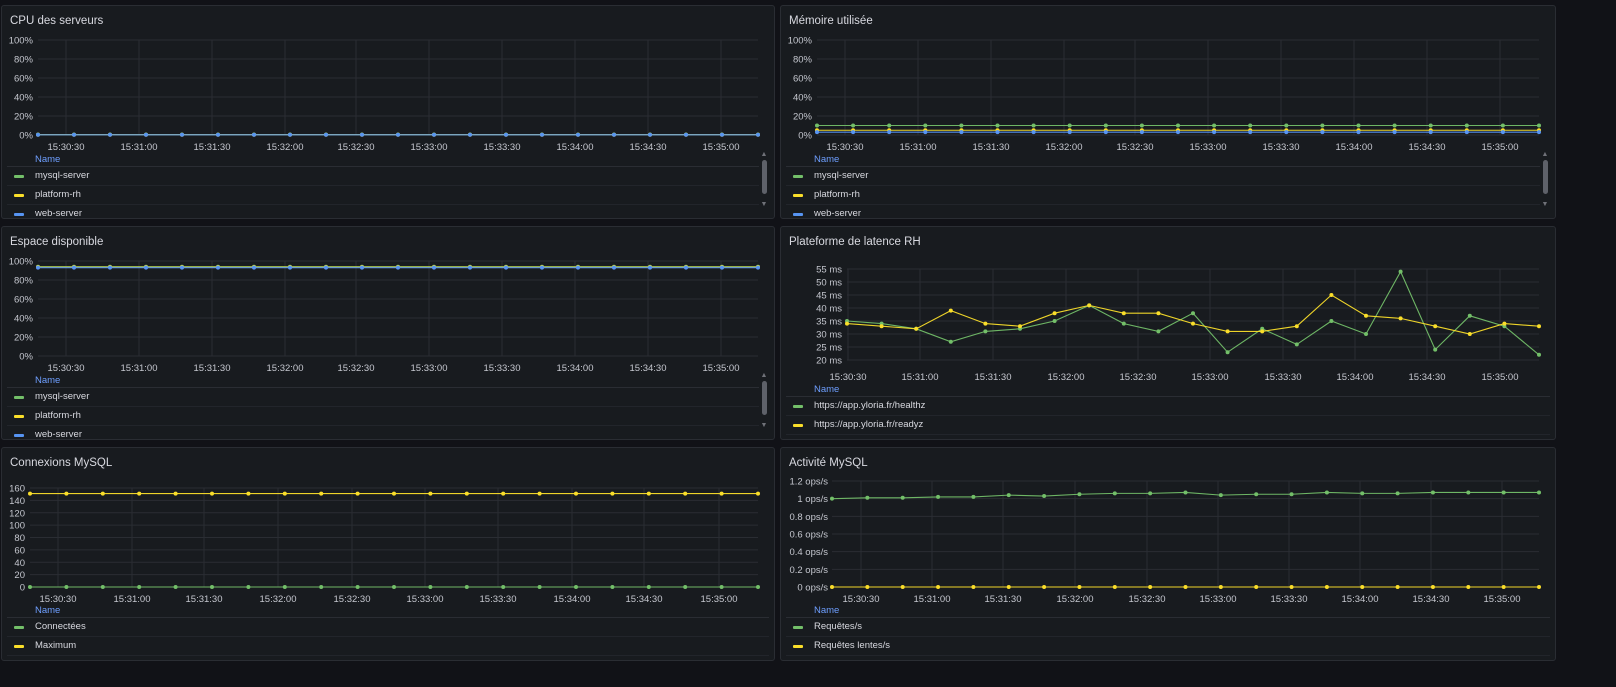 This screenshot has height=687, width=1616. Describe the element at coordinates (17, 513) in the screenshot. I see `y-tick-label: 120` at that location.